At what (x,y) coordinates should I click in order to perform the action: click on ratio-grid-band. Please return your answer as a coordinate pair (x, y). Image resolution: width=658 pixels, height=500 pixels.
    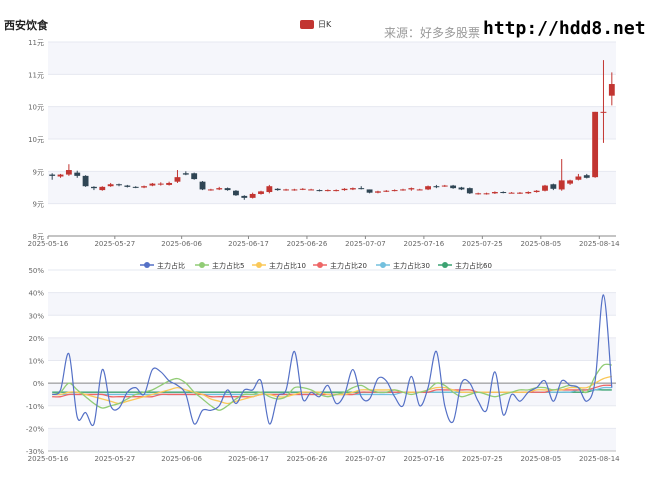
    Looking at the image, I should click on (332, 349).